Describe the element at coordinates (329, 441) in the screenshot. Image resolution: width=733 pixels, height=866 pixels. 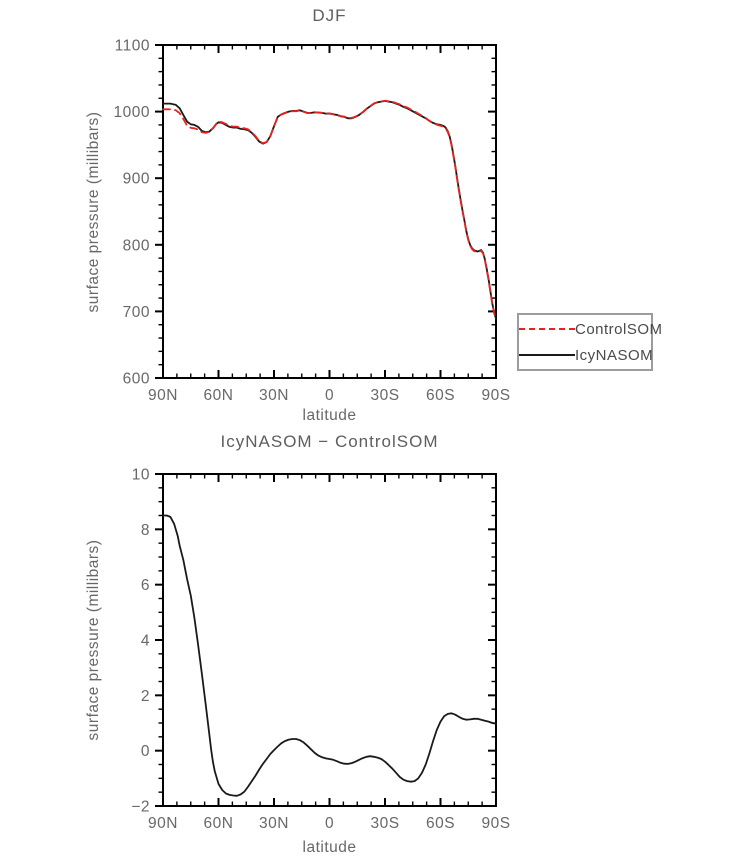
I see `chart-title: IcyNASOM − ControlSOM` at that location.